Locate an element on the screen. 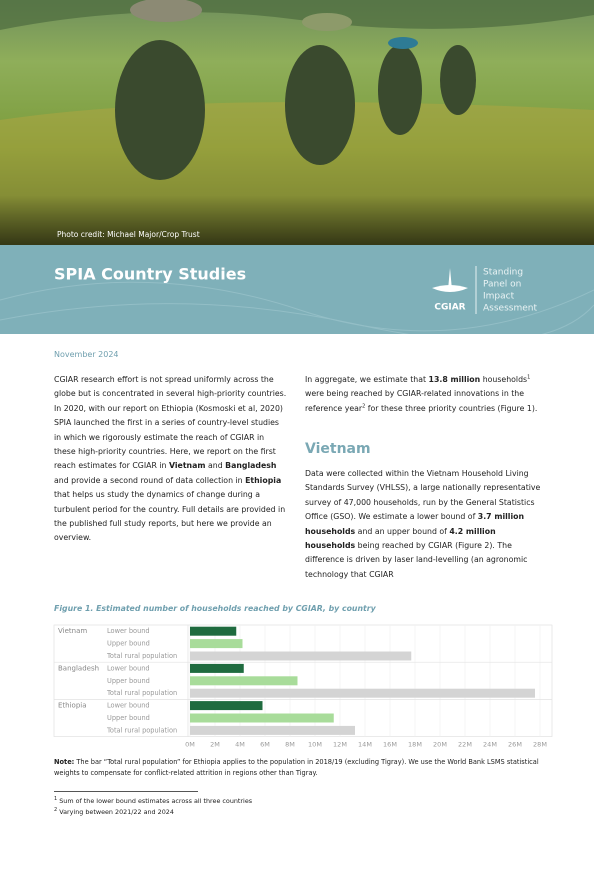 Image resolution: width=594 pixels, height=872 pixels. x-tick-label: 22M is located at coordinates (465, 745).